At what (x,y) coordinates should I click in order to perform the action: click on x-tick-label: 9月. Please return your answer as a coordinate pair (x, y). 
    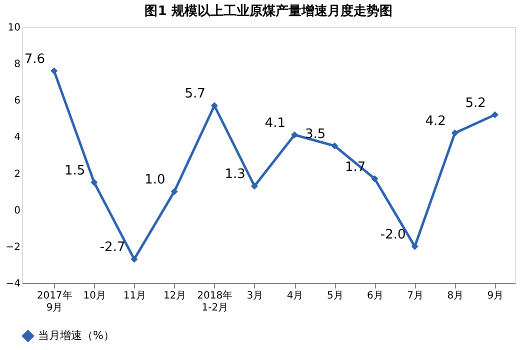
    Looking at the image, I should click on (495, 296).